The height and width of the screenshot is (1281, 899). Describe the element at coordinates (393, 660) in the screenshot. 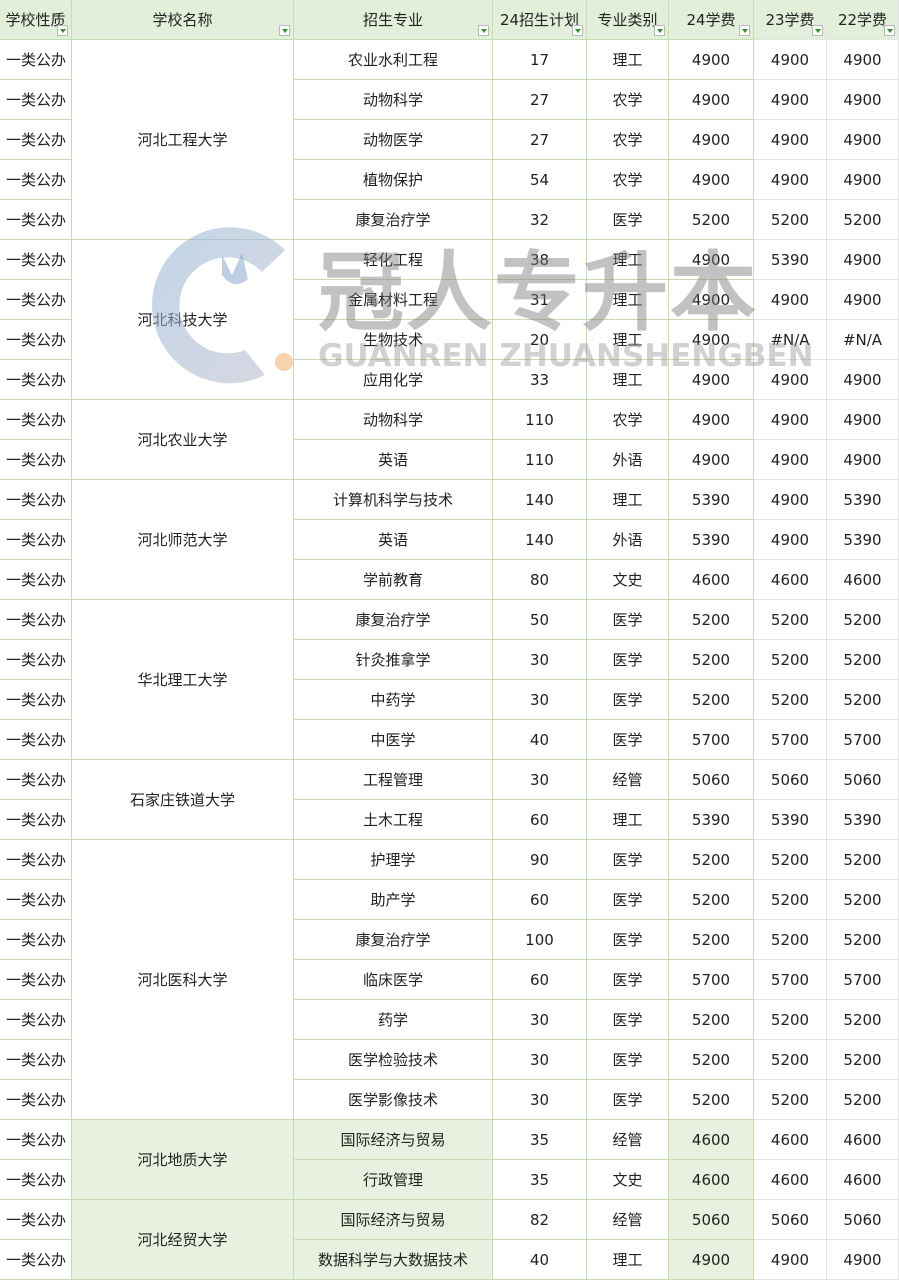

I see `major: 针灸推拿学` at that location.